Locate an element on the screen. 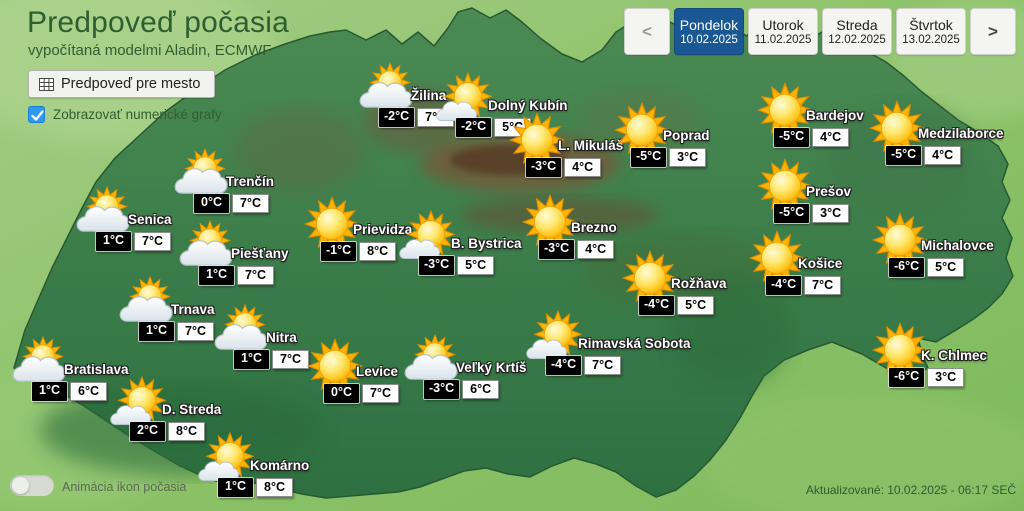 Image resolution: width=1024 pixels, height=511 pixels. temperature-row: -4°C 7°C is located at coordinates (584, 365).